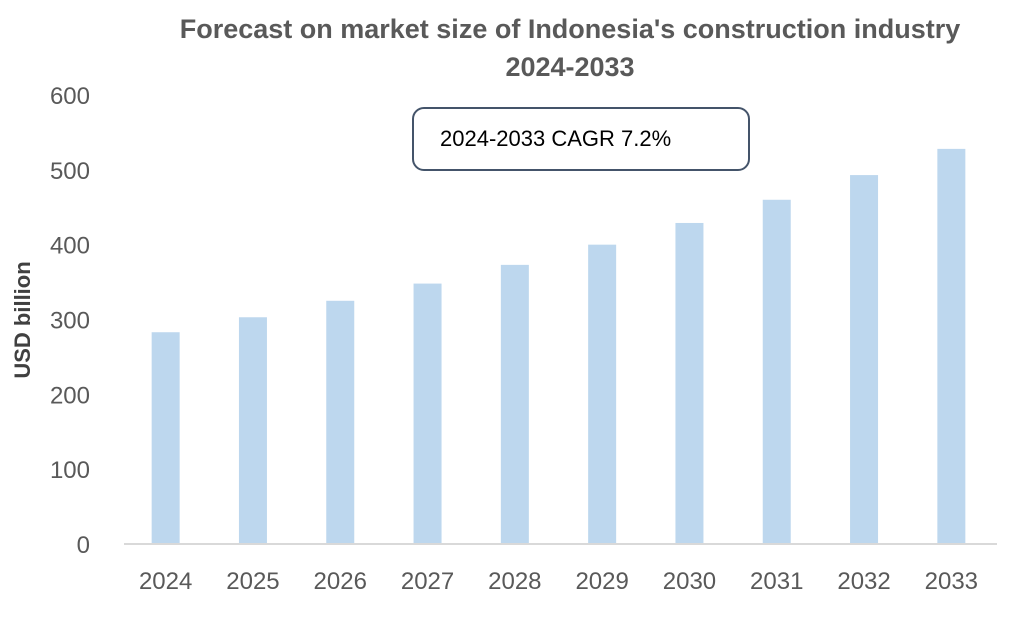  I want to click on x-tick-label: 2030, so click(689, 581).